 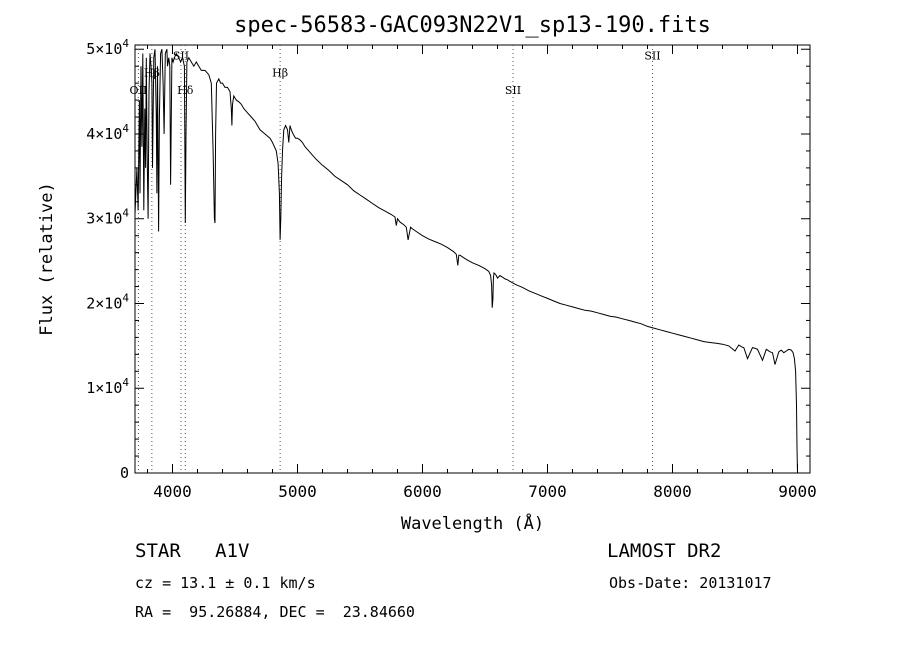 I want to click on redshift-line: cz = 13.1 ± 0.1 km/s, so click(x=225, y=583).